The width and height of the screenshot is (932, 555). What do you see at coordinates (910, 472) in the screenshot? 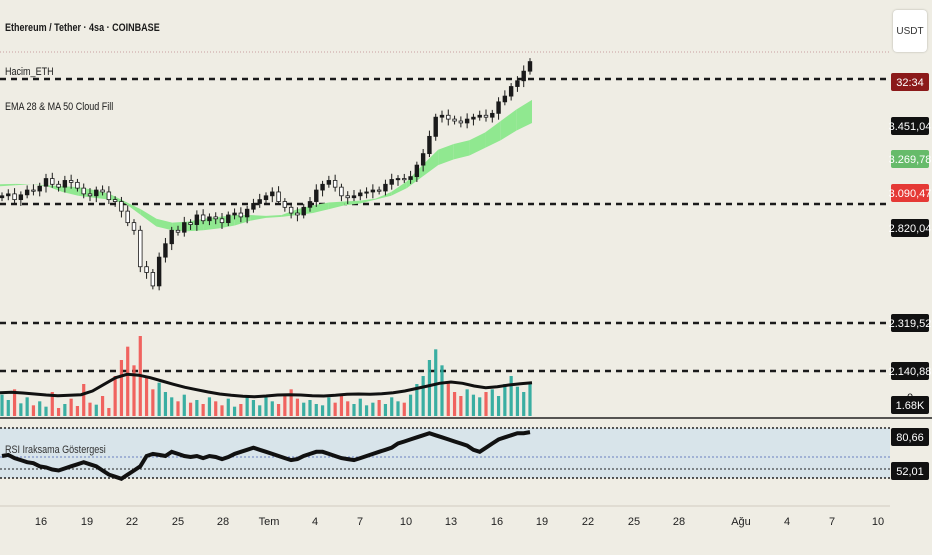
I see `rsi-scale-label: 52,01` at bounding box center [910, 472].